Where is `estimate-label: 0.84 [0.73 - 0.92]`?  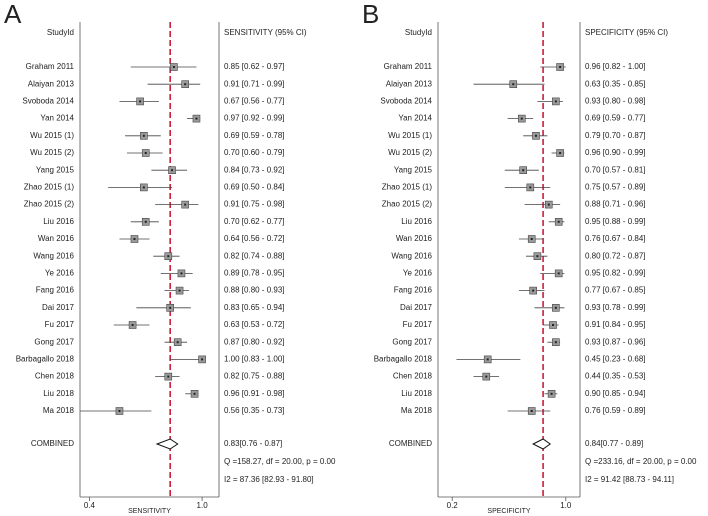 estimate-label: 0.84 [0.73 - 0.92] is located at coordinates (254, 169).